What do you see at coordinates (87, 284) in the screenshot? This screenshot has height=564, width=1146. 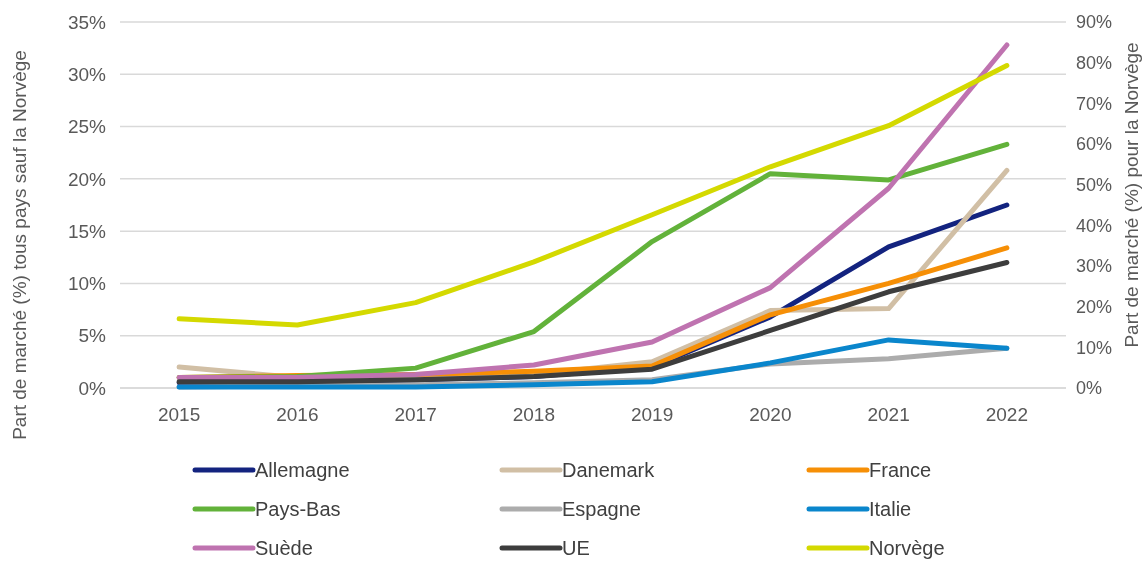 I see `y-tick-label: 10%` at bounding box center [87, 284].